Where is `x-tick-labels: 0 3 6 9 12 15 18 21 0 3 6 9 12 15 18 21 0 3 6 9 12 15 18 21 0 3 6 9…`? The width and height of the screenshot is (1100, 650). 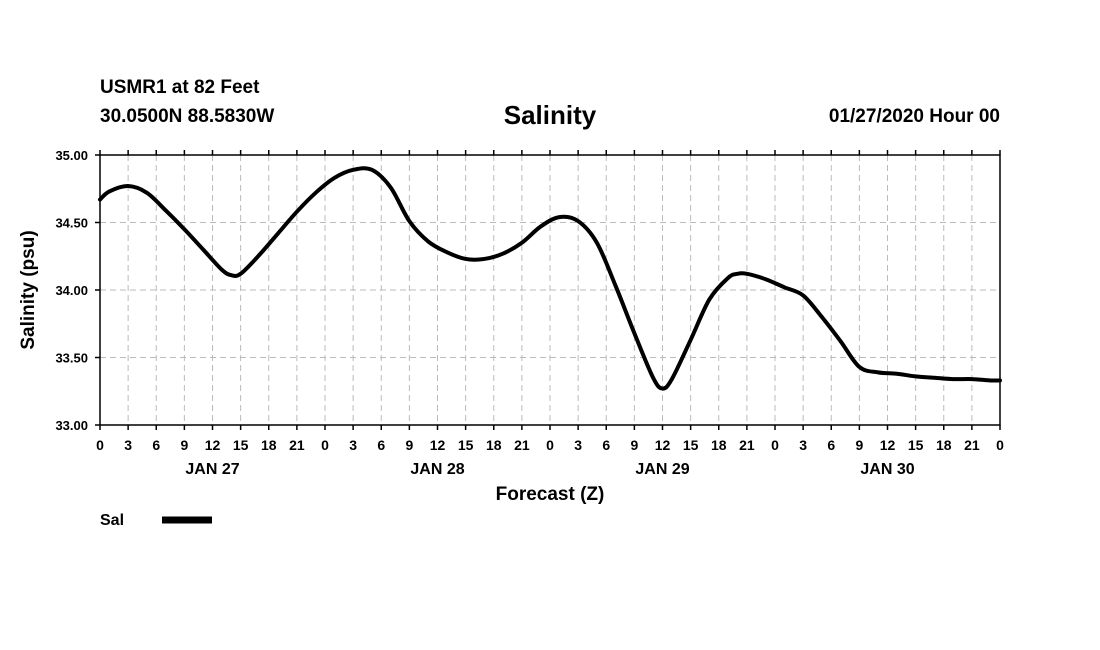
x-tick-labels: 0 3 6 9 12 15 18 21 0 3 6 9 12 15 18 21 0 3 6 9 12 15 18 21 0 3 6 9… is located at coordinates (550, 445).